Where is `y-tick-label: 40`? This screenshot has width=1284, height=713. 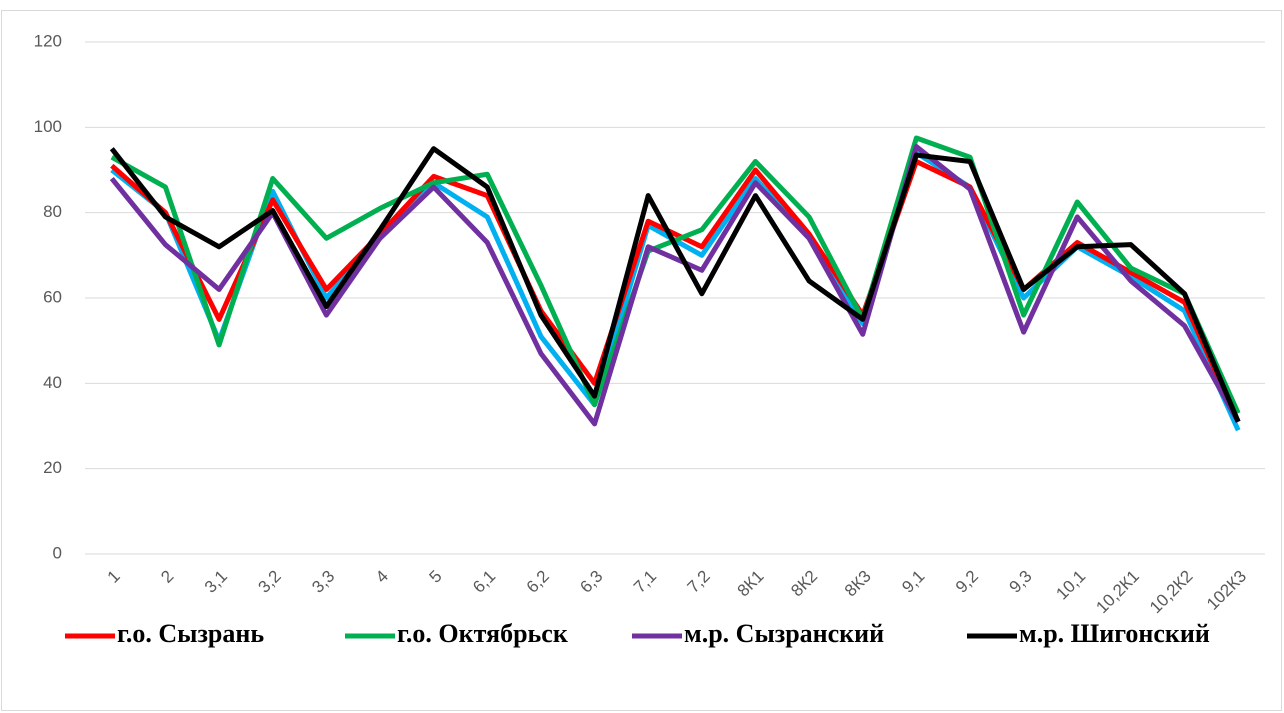 y-tick-label: 40 is located at coordinates (52, 382).